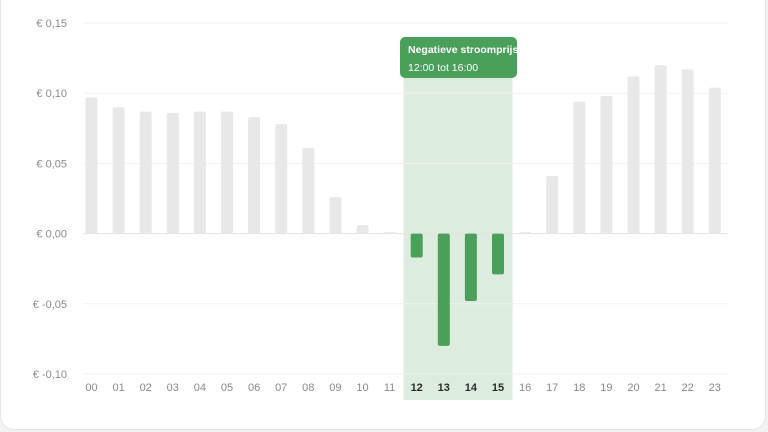  What do you see at coordinates (173, 388) in the screenshot?
I see `x-tick-label: 03` at bounding box center [173, 388].